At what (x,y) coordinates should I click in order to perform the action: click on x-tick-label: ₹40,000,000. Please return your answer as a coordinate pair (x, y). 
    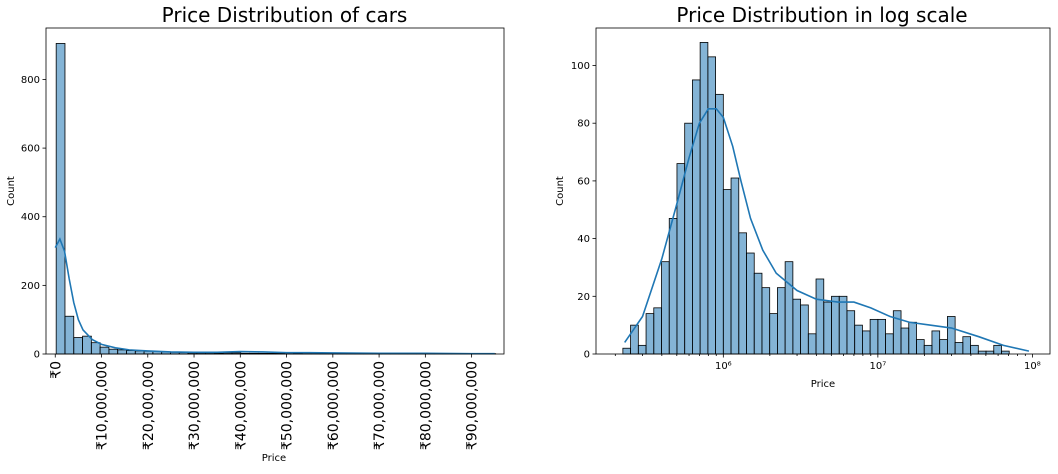
    Looking at the image, I should click on (241, 405).